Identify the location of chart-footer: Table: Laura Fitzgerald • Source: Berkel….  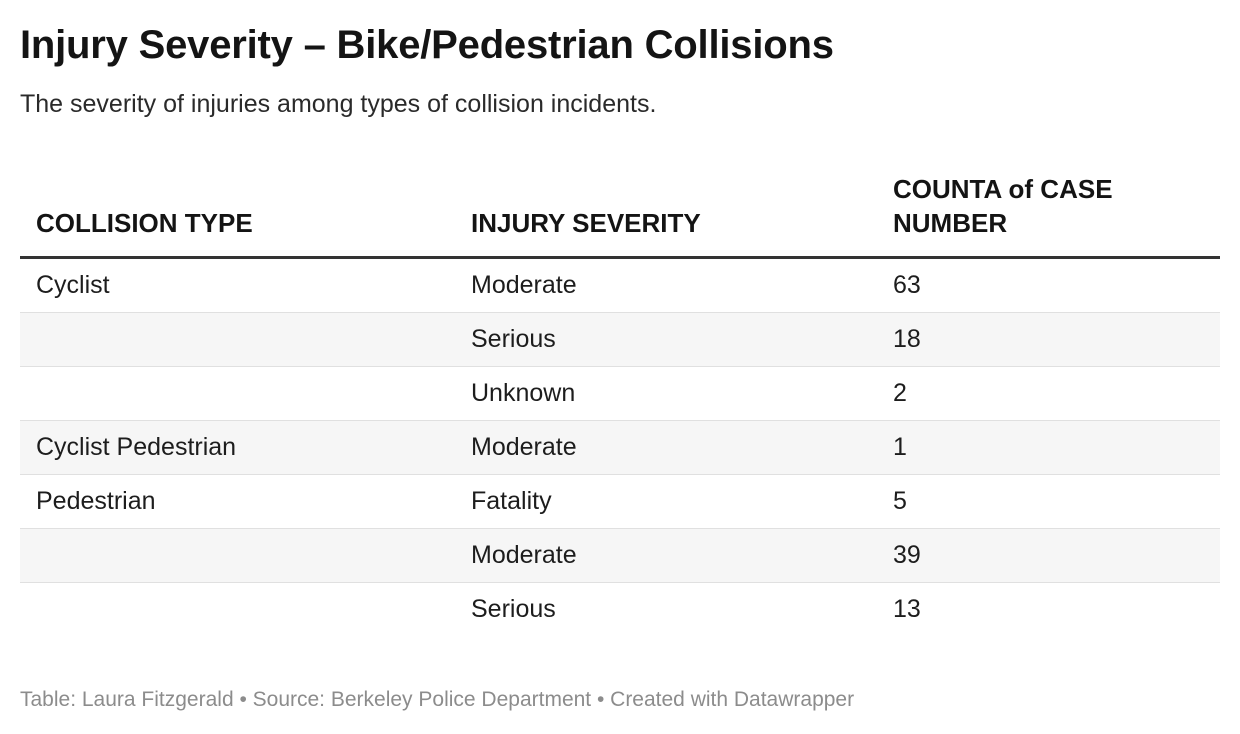
(437, 699).